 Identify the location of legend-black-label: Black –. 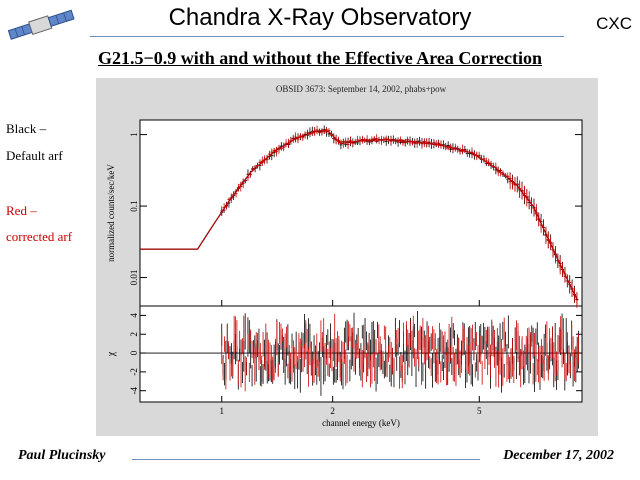
(26, 128).